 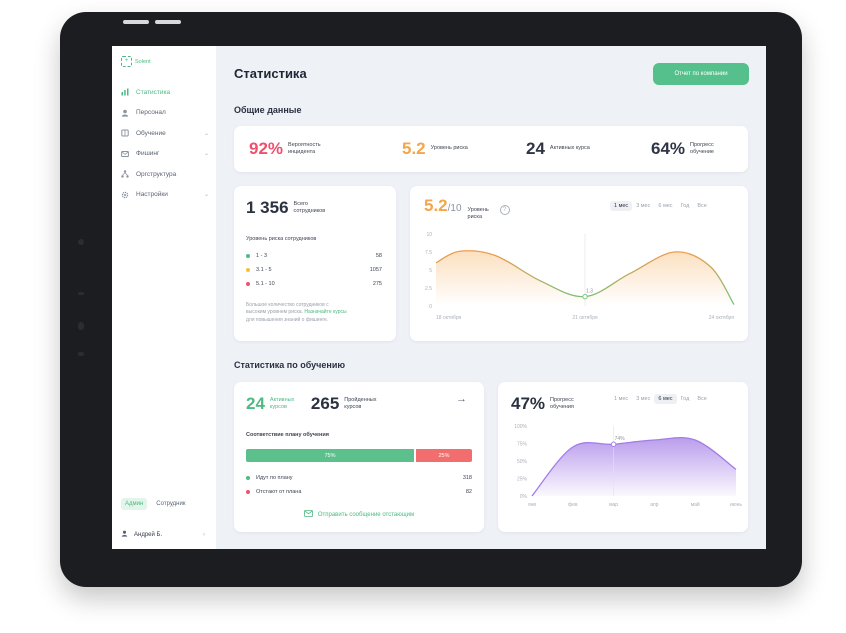 I want to click on plan-row-label: Идут по плану, so click(x=274, y=478).